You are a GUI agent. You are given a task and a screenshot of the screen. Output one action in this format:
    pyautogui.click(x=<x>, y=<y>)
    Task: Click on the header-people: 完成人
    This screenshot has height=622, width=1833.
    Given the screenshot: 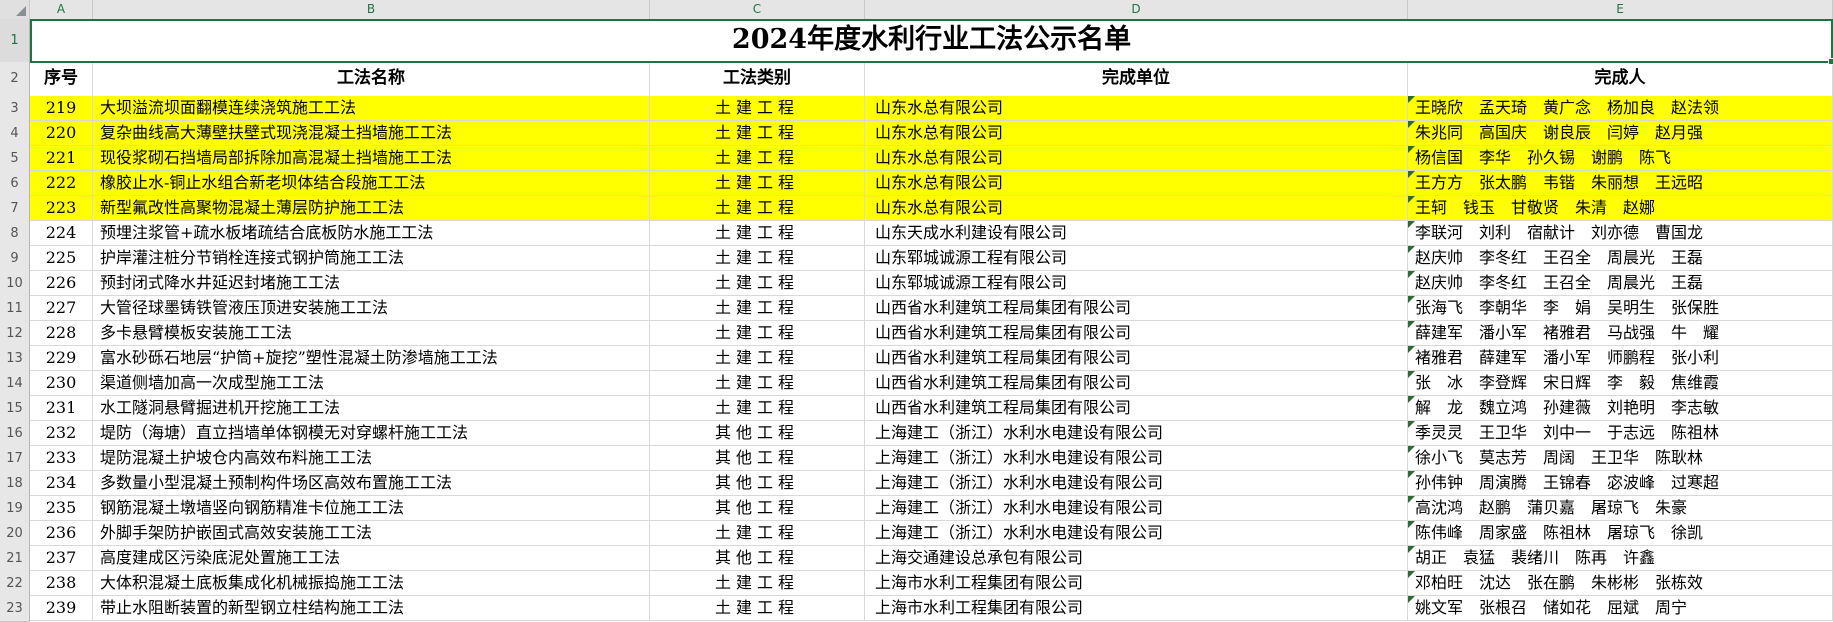 What is the action you would take?
    pyautogui.click(x=1620, y=79)
    